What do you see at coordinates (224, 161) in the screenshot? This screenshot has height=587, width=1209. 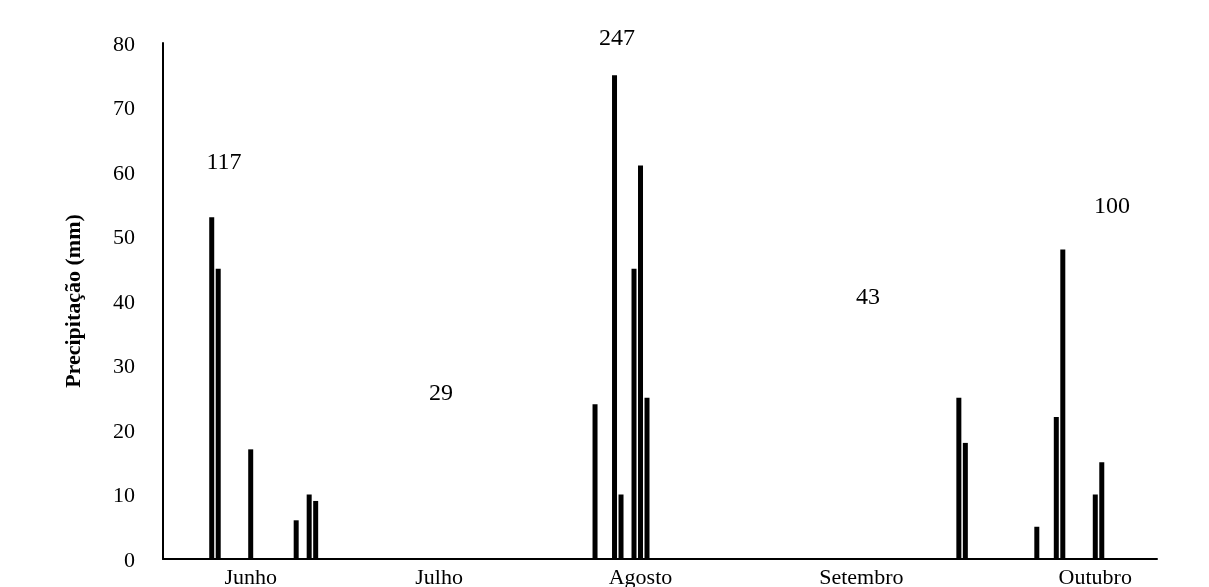 I see `annotation: 117` at bounding box center [224, 161].